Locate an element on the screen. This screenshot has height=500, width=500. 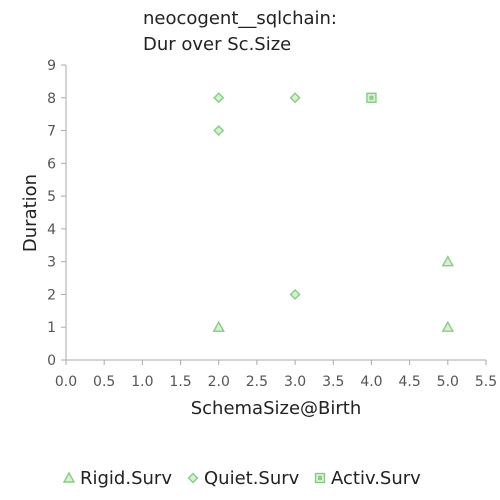
chart-title: neocogent__sqlchain: Dur over Sc.Size is located at coordinates (240, 31).